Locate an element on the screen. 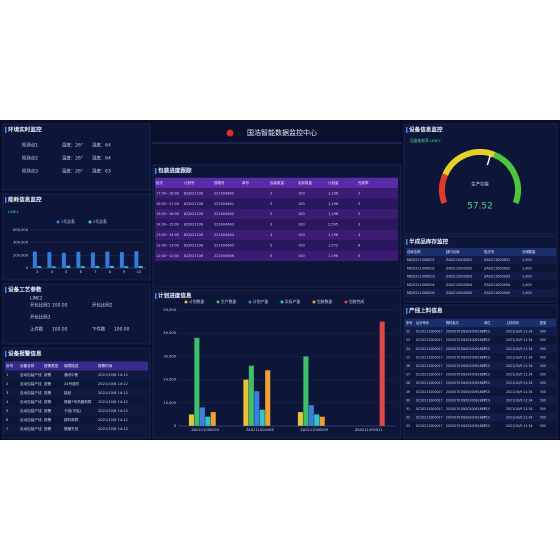 This screenshot has width=560, height=560. y-tick-label: 40,000 is located at coordinates (169, 333).